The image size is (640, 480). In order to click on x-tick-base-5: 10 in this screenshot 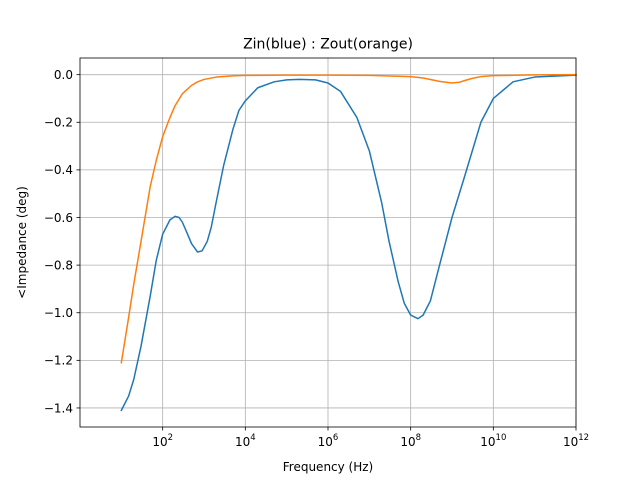, I will do `click(570, 442)`.